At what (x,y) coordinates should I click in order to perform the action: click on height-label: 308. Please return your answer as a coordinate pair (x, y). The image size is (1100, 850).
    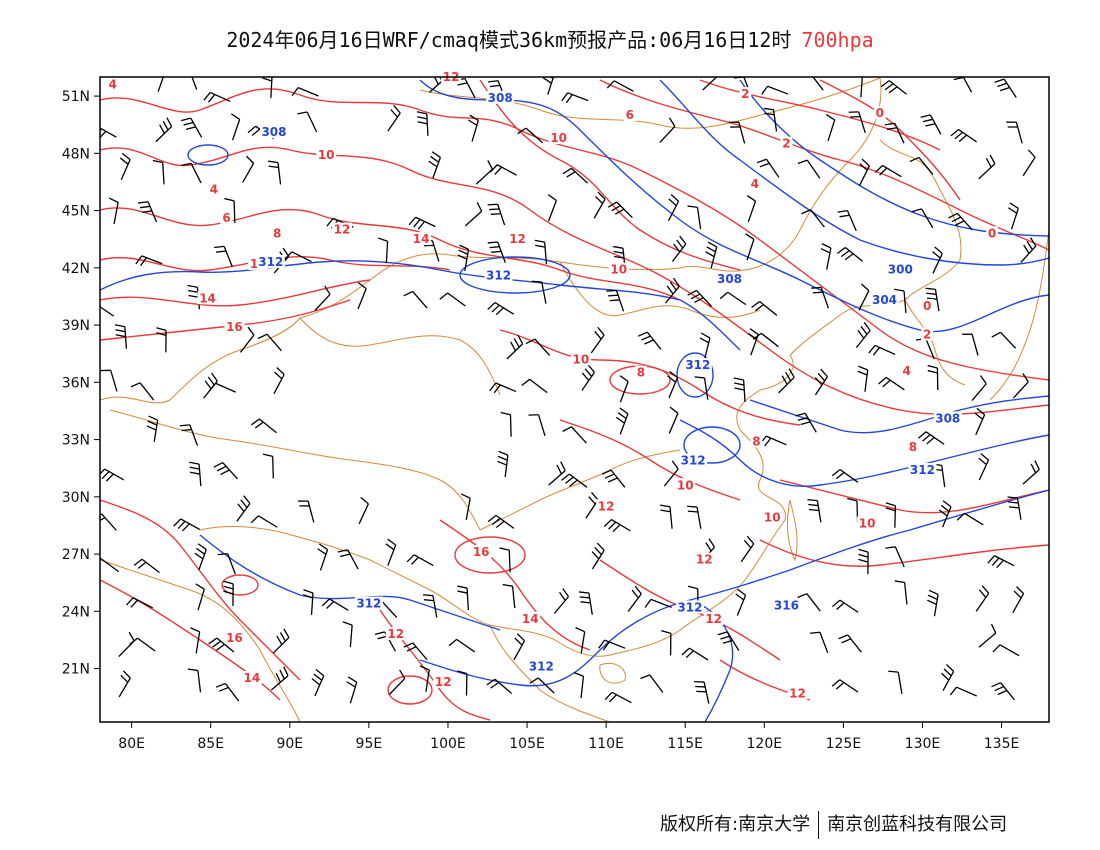
    Looking at the image, I should click on (500, 98).